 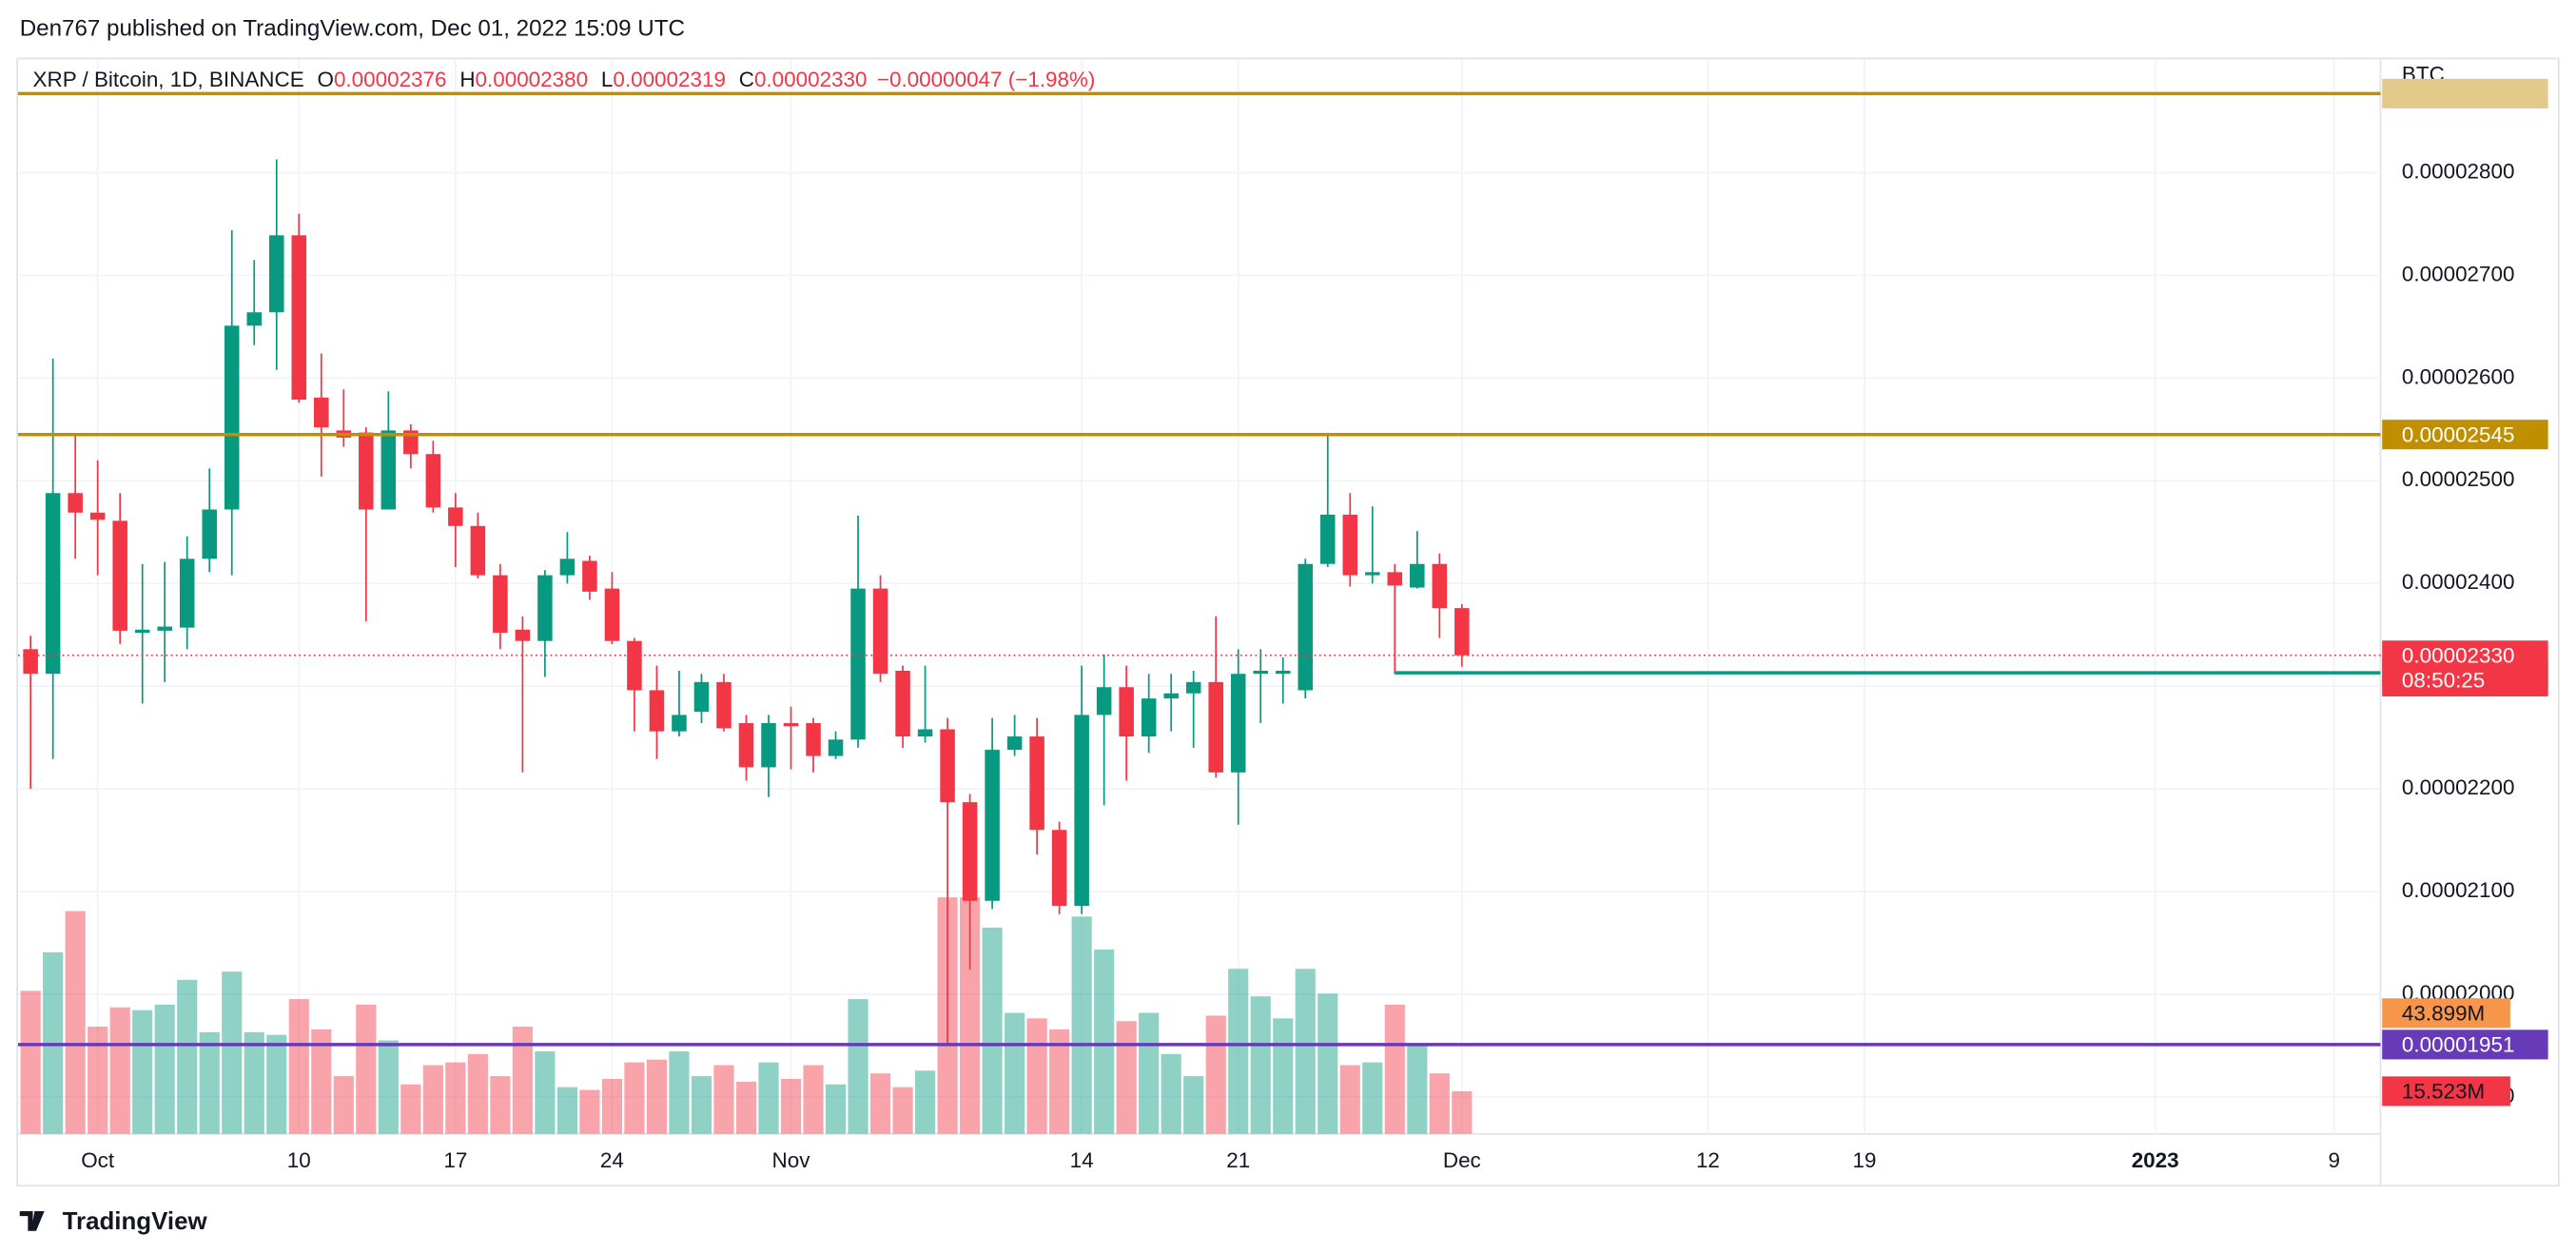 I want to click on footer: TradingView, so click(x=135, y=1221).